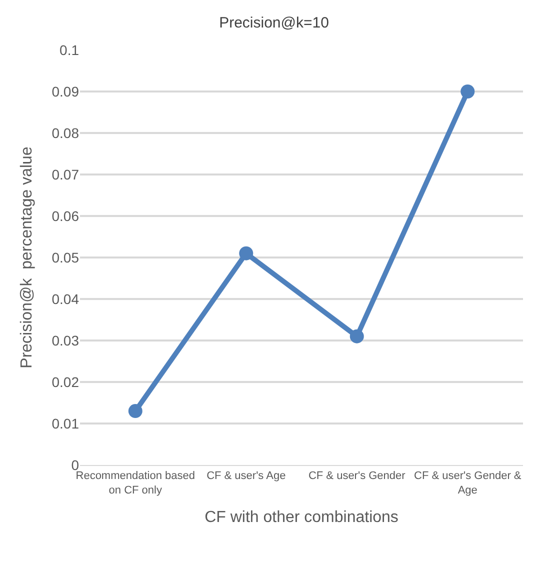 This screenshot has height=565, width=548. What do you see at coordinates (274, 23) in the screenshot?
I see `chart-title: Precision@k=10` at bounding box center [274, 23].